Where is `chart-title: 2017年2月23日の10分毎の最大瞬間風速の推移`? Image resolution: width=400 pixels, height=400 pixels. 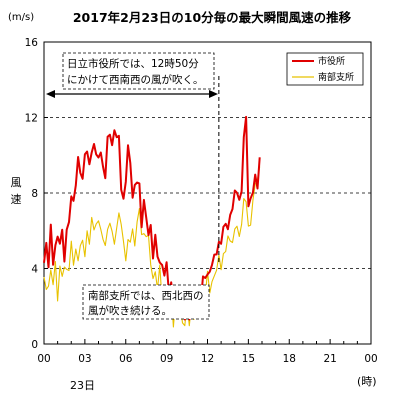
chart-title: 2017年2月23日の10分毎の最大瞬間風速の推移 is located at coordinates (212, 17).